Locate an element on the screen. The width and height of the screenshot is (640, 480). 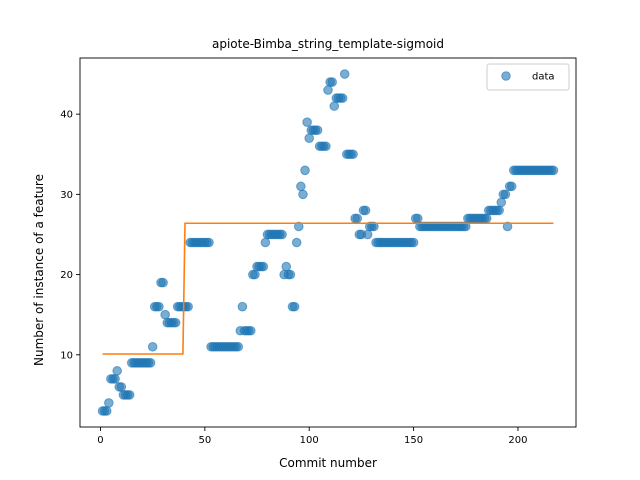
y-tick-label: 20 is located at coordinates (66, 275).